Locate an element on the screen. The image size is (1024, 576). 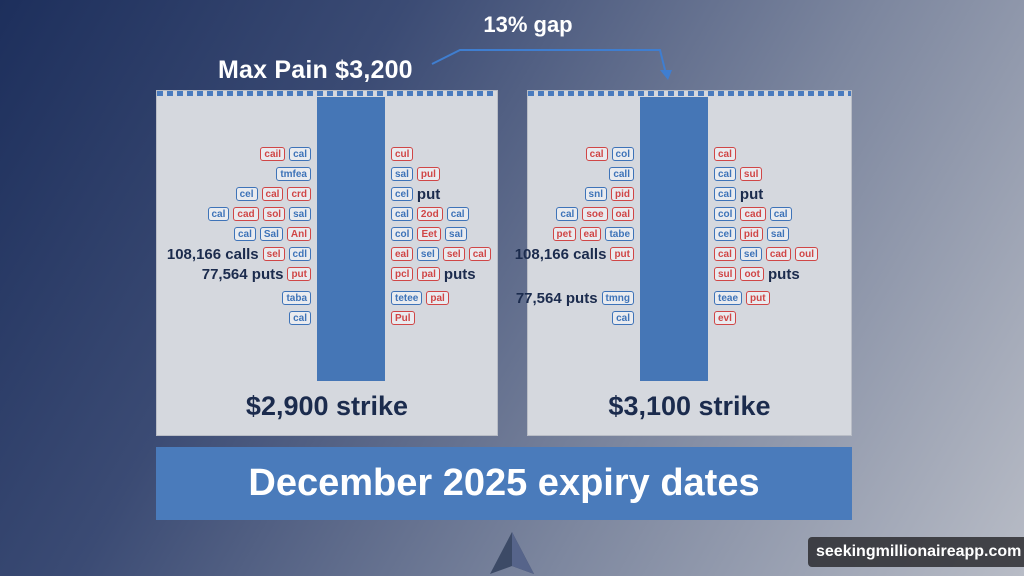
put-option-tag: 2od is located at coordinates (429, 214).